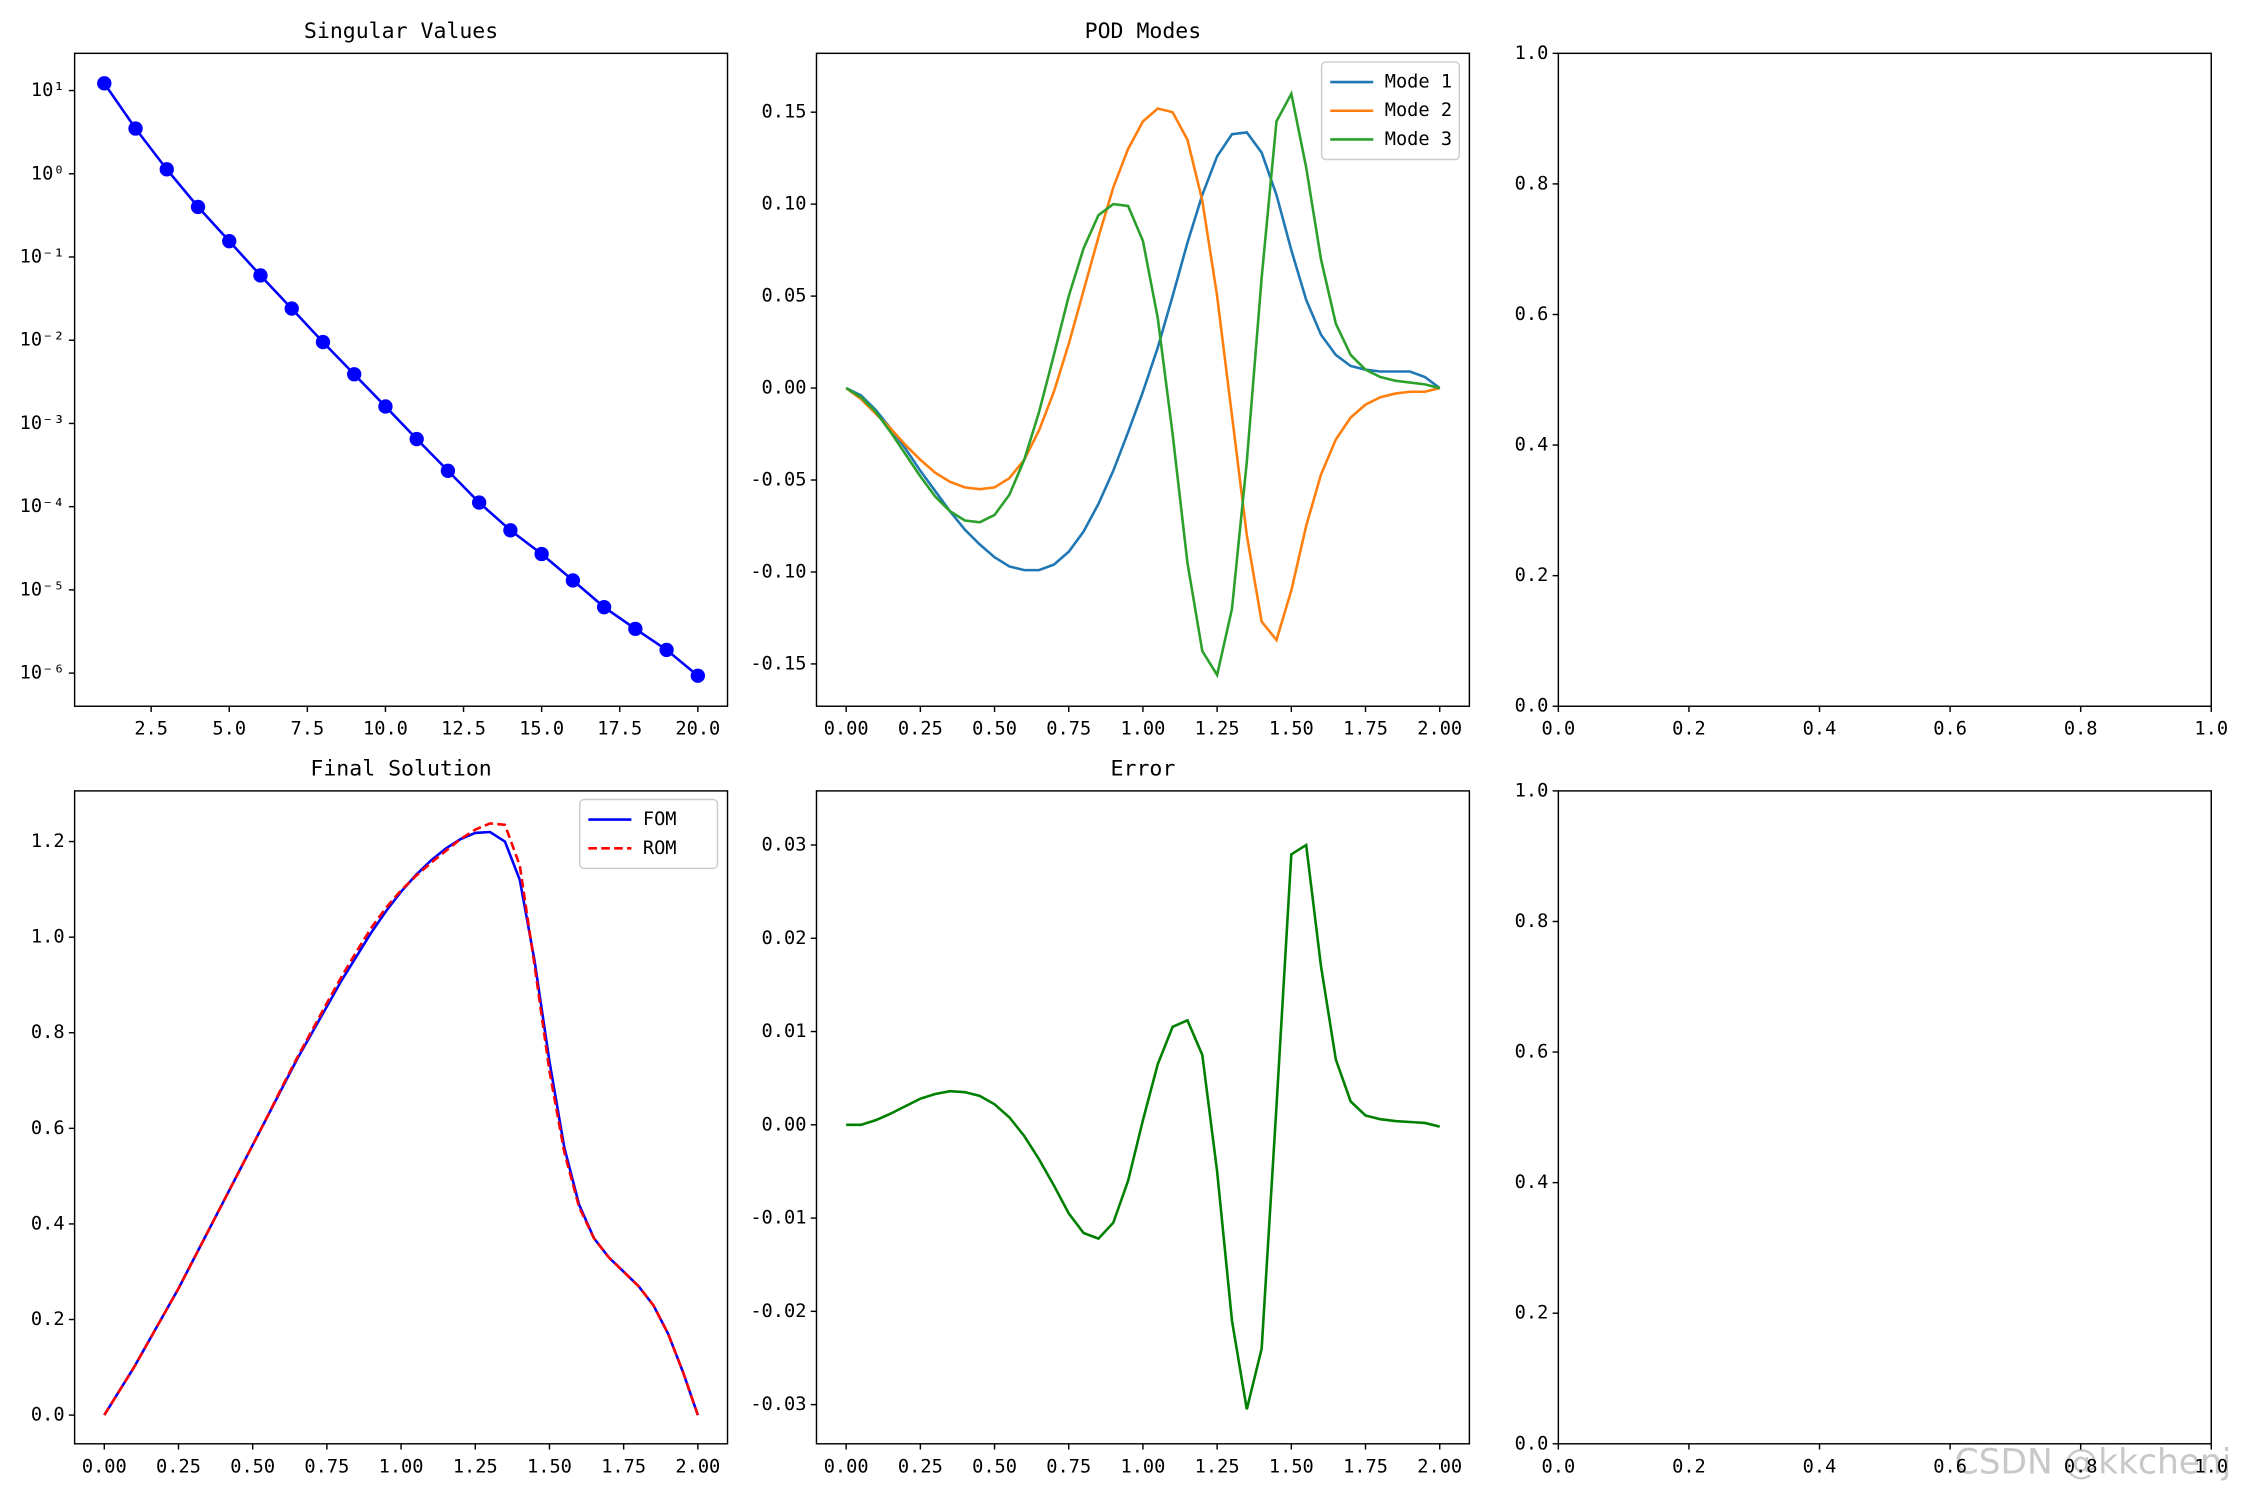 The width and height of the screenshot is (2250, 1500). What do you see at coordinates (778, 1311) in the screenshot?
I see `y-tick-label: -0.02` at bounding box center [778, 1311].